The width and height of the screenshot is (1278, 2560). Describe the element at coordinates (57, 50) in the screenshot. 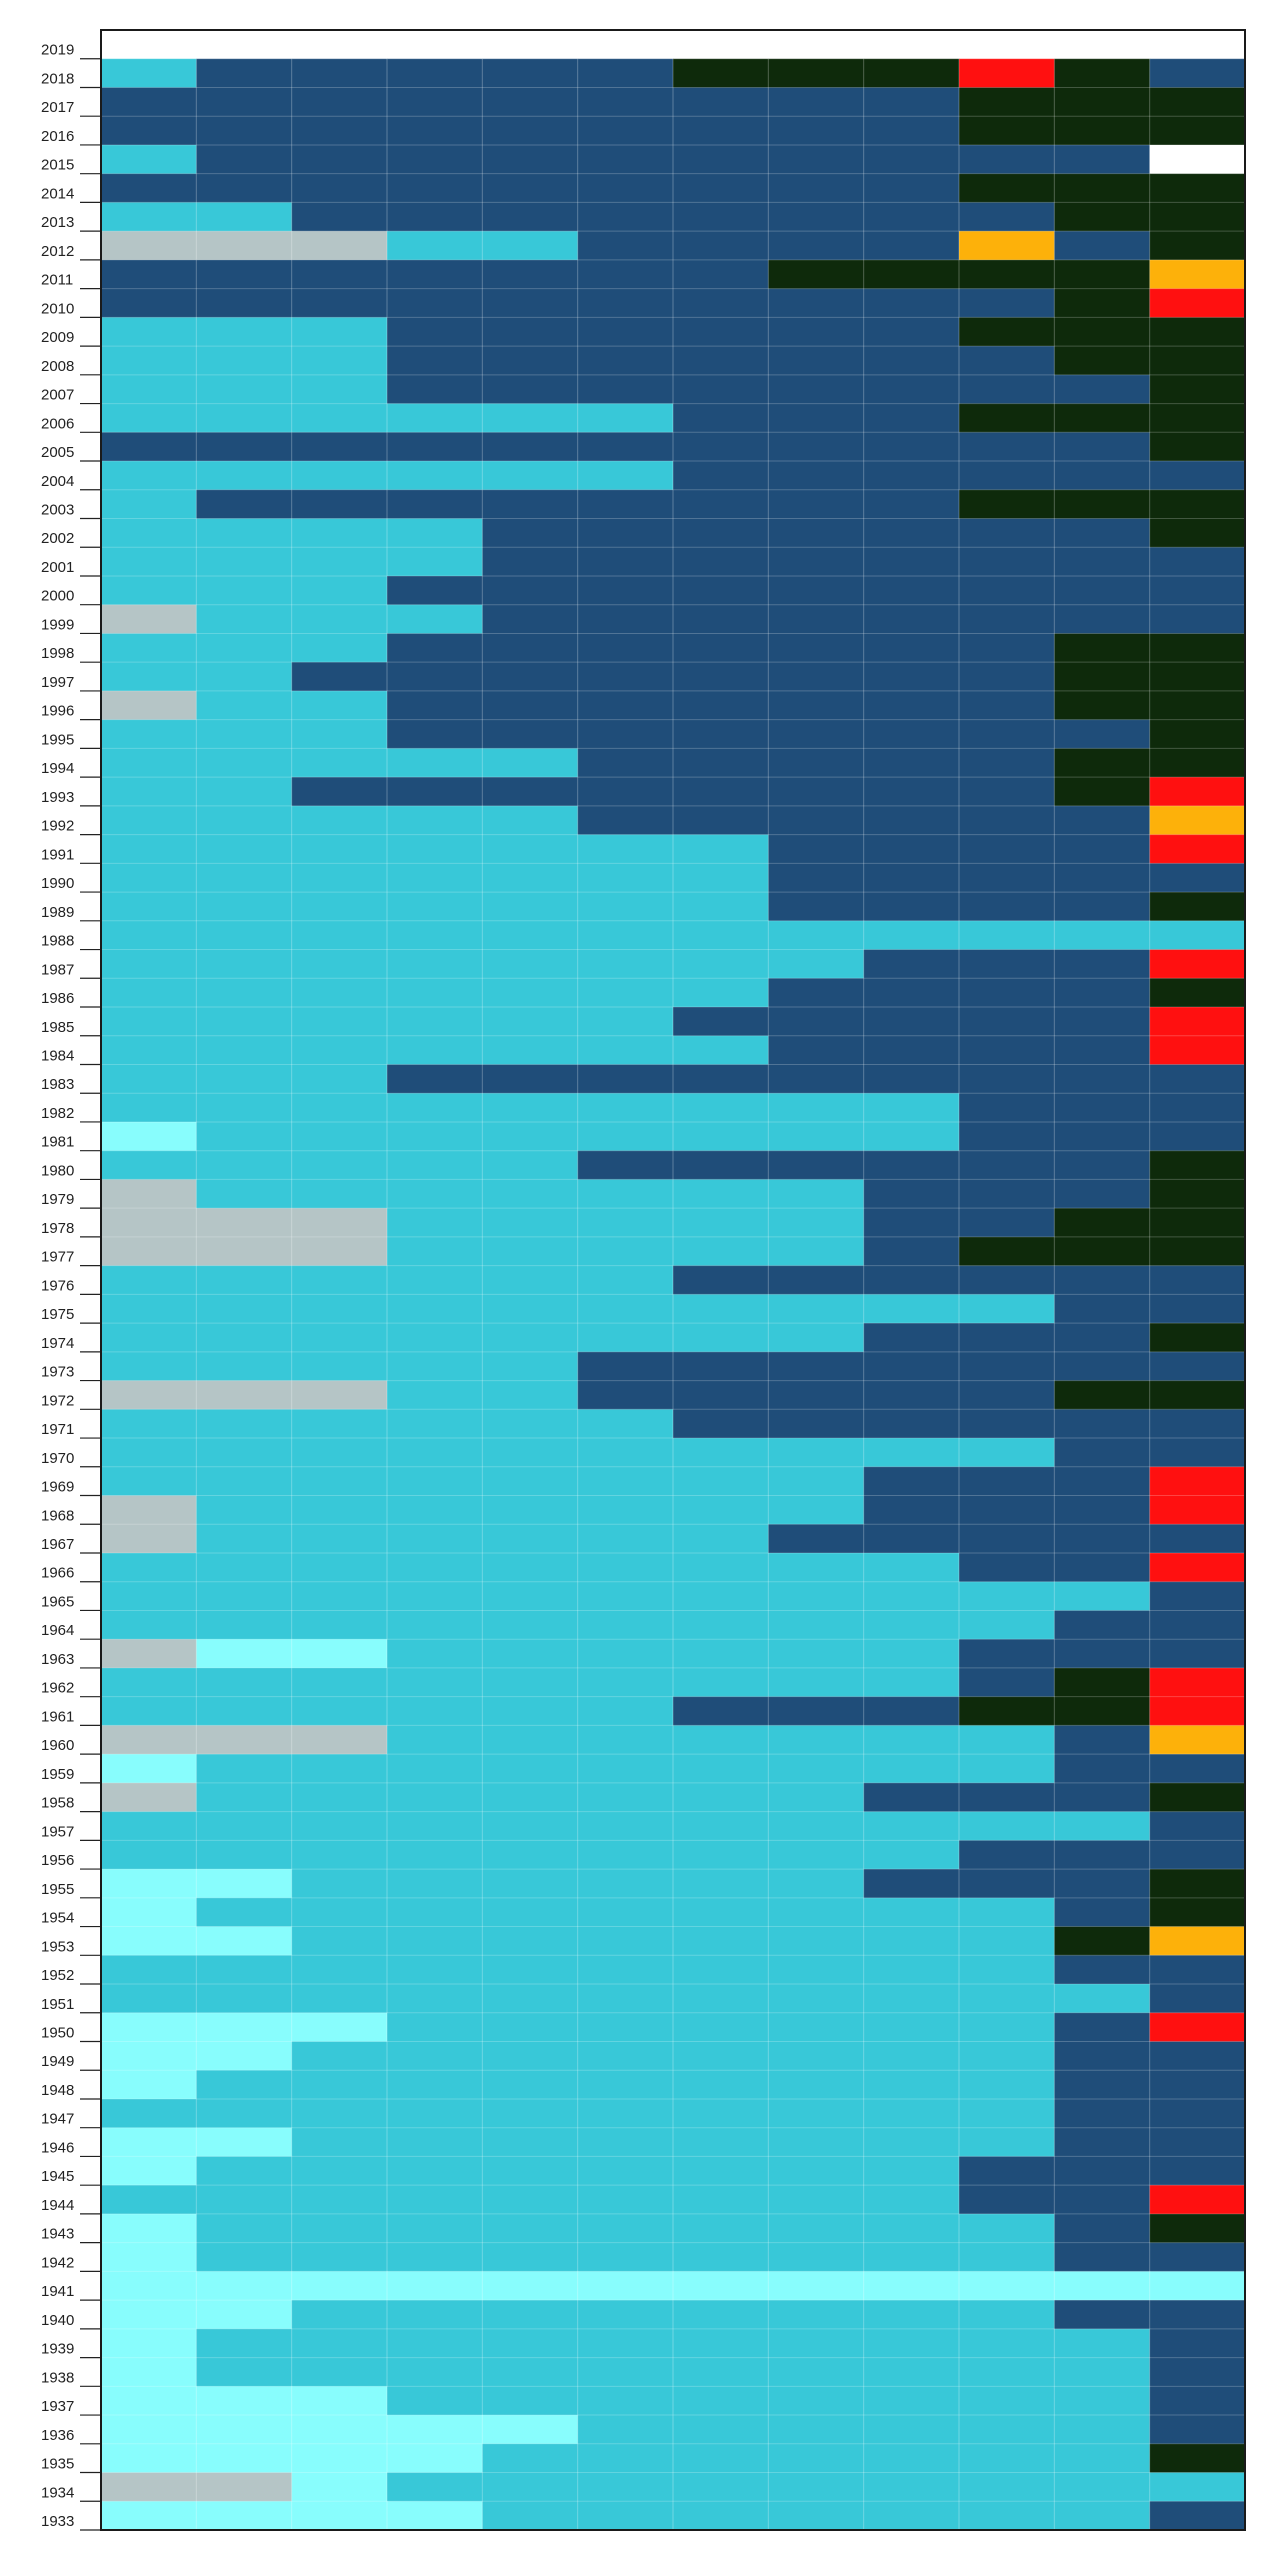

I see `y-tick-label: 2019` at that location.